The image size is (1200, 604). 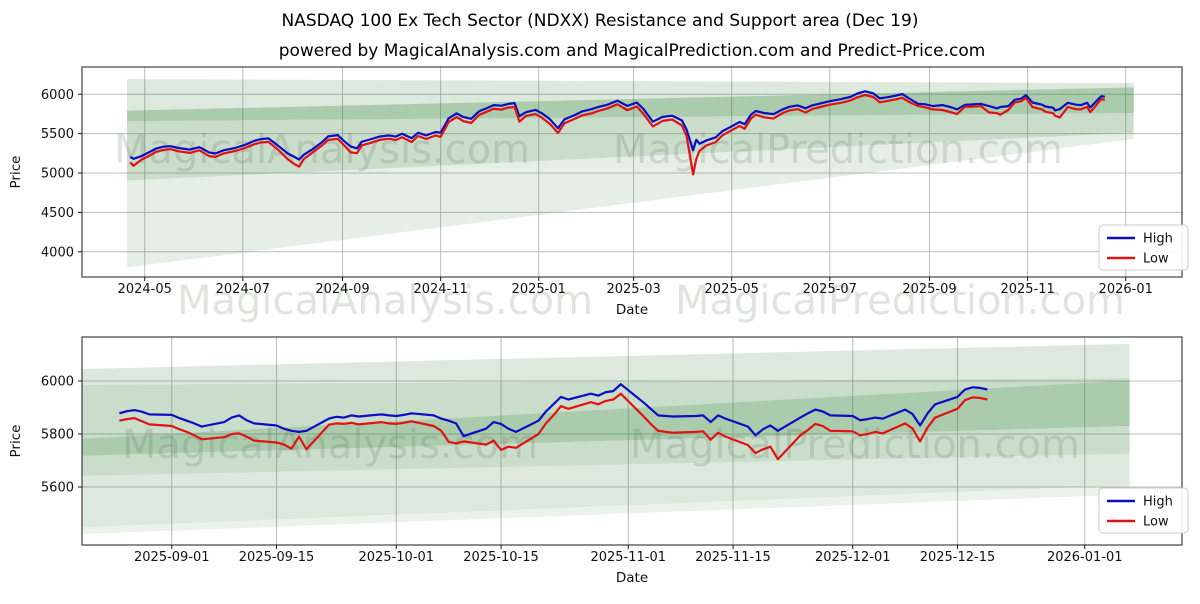 I want to click on y-tick-label: 5800, so click(x=57, y=434).